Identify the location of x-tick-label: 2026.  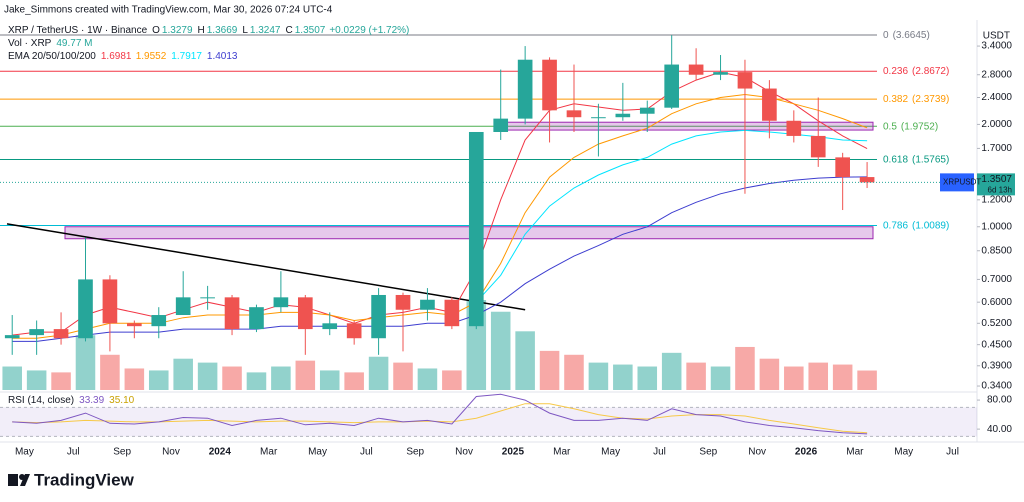
(806, 452).